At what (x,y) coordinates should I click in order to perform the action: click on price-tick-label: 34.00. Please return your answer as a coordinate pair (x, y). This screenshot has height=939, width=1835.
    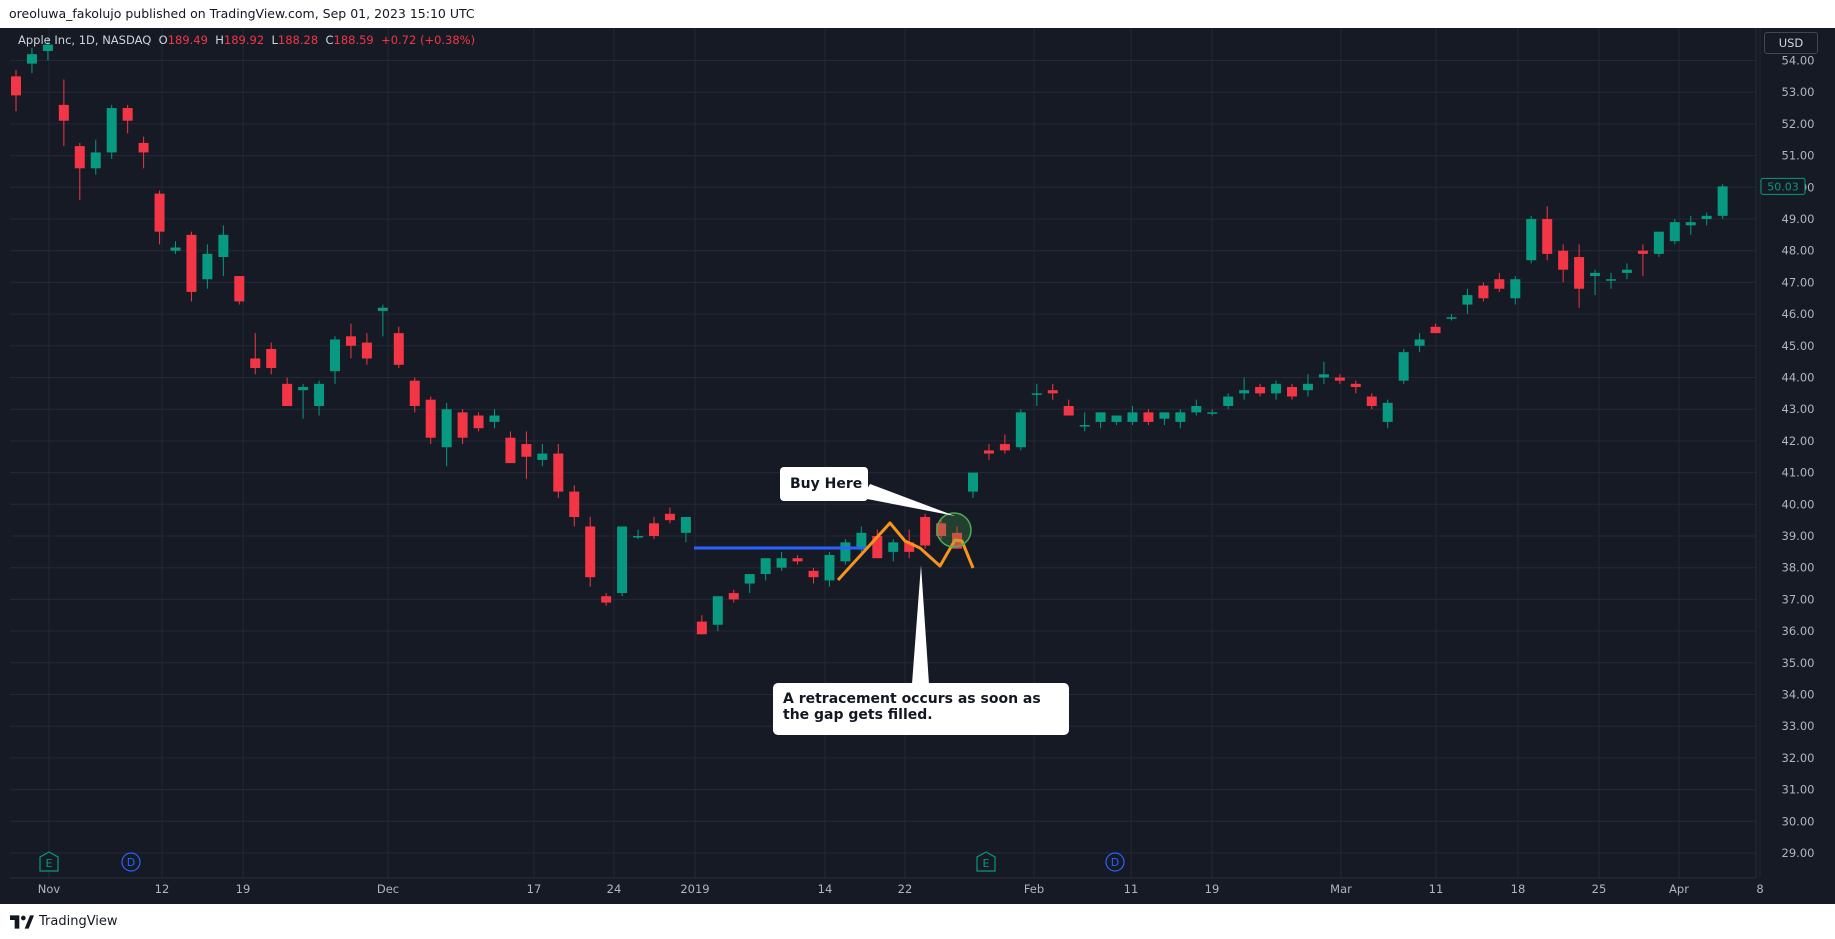
    Looking at the image, I should click on (1798, 695).